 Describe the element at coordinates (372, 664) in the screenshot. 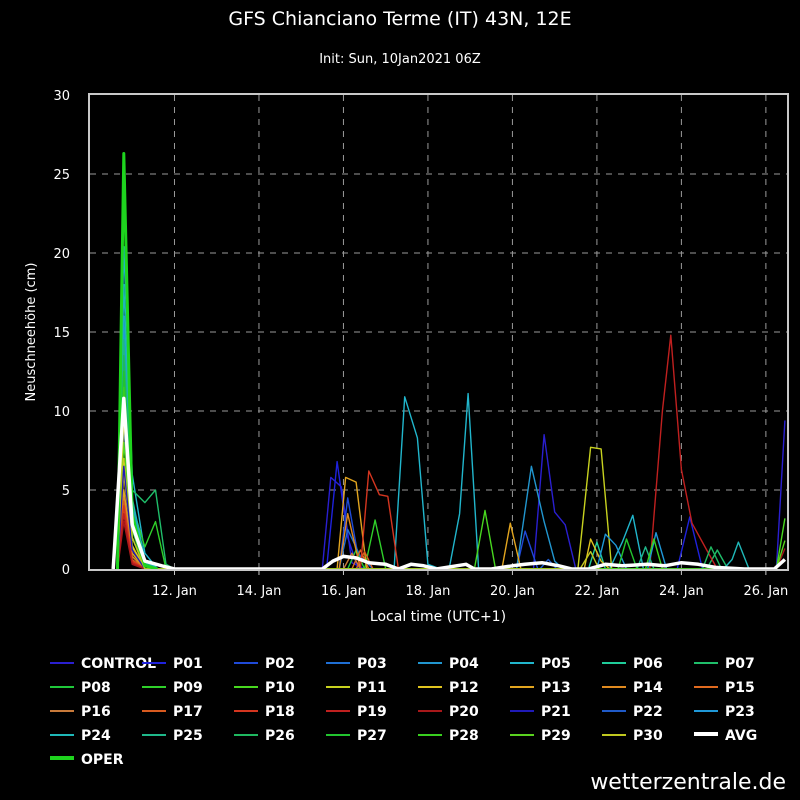

I see `legend-label: P03` at that location.